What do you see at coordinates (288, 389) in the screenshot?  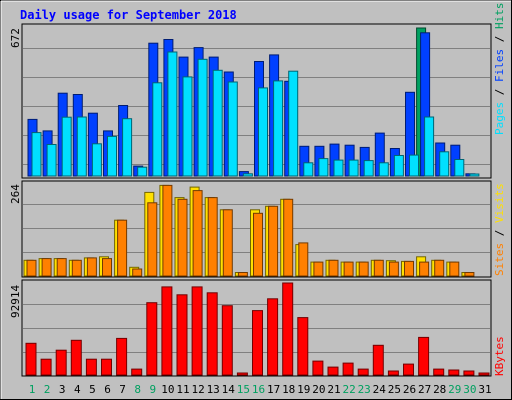 I see `x-tick-label-18: 18` at bounding box center [288, 389].